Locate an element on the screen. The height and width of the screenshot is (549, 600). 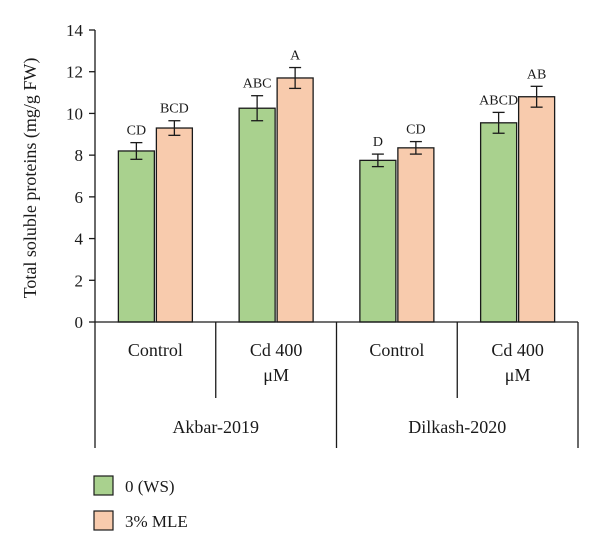
y-tick-label: 12 is located at coordinates (74, 72).